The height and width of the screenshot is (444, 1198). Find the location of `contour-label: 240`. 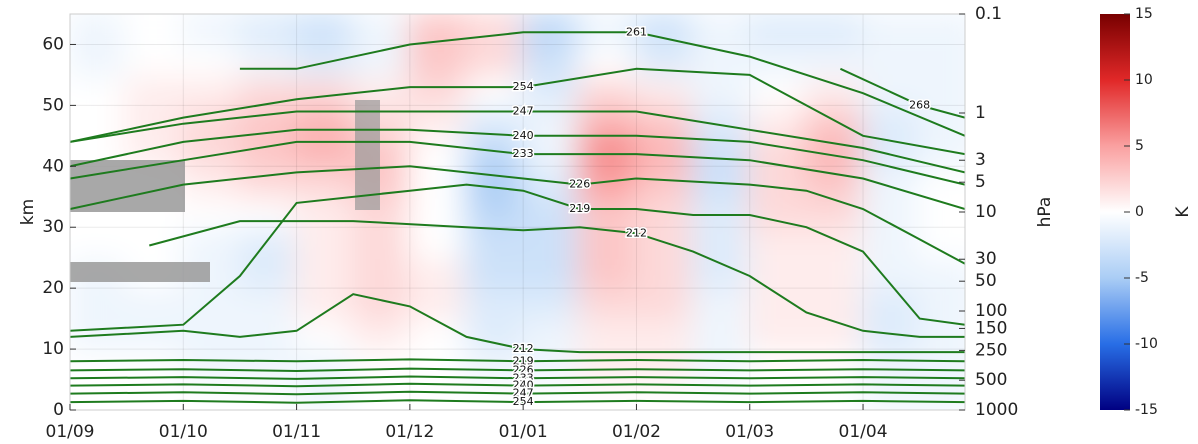

contour-label: 240 is located at coordinates (523, 385).